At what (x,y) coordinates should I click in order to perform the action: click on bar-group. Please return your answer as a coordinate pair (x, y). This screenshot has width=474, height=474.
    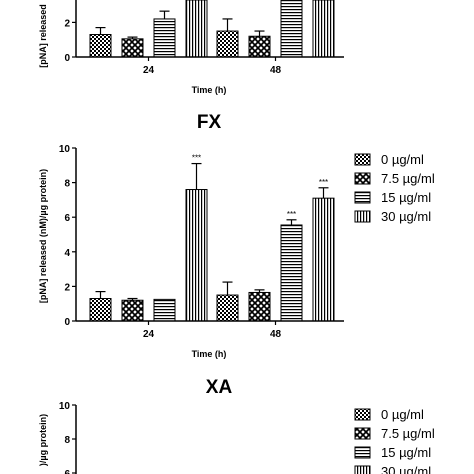
    Looking at the image, I should click on (212, 29).